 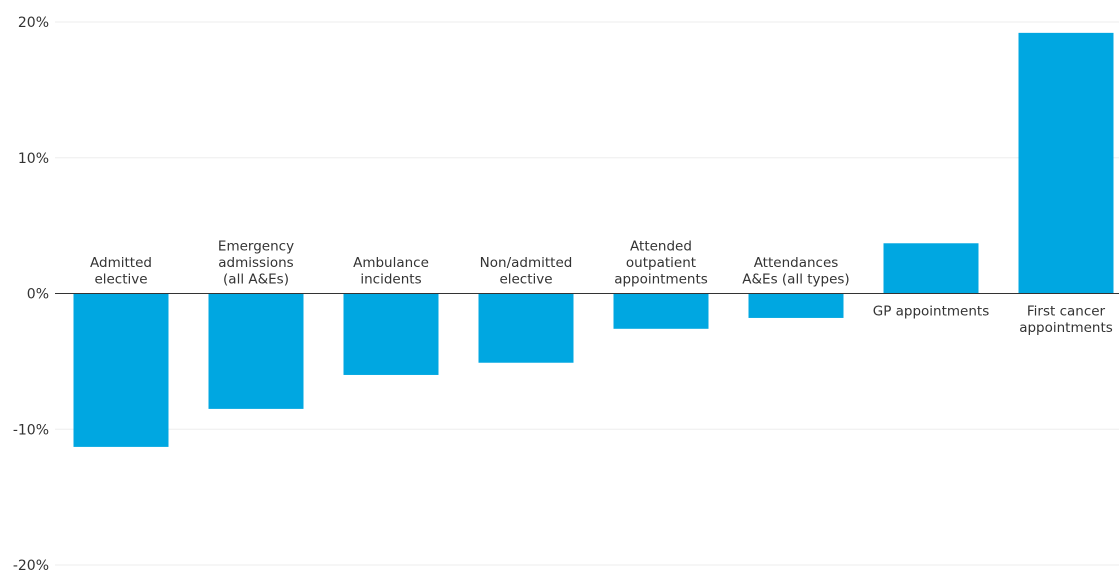 I want to click on y-tick-label: 20%, so click(x=33, y=23).